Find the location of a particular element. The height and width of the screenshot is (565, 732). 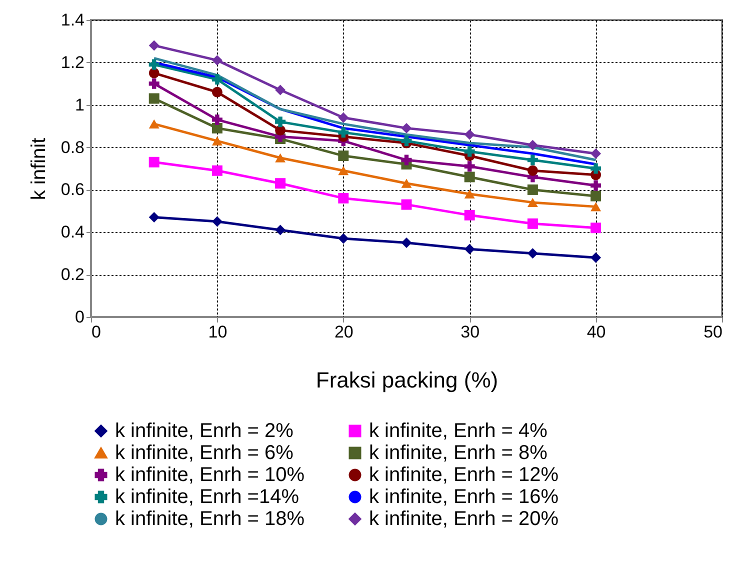

y-tick-label: 0.6 is located at coordinates (72, 190).